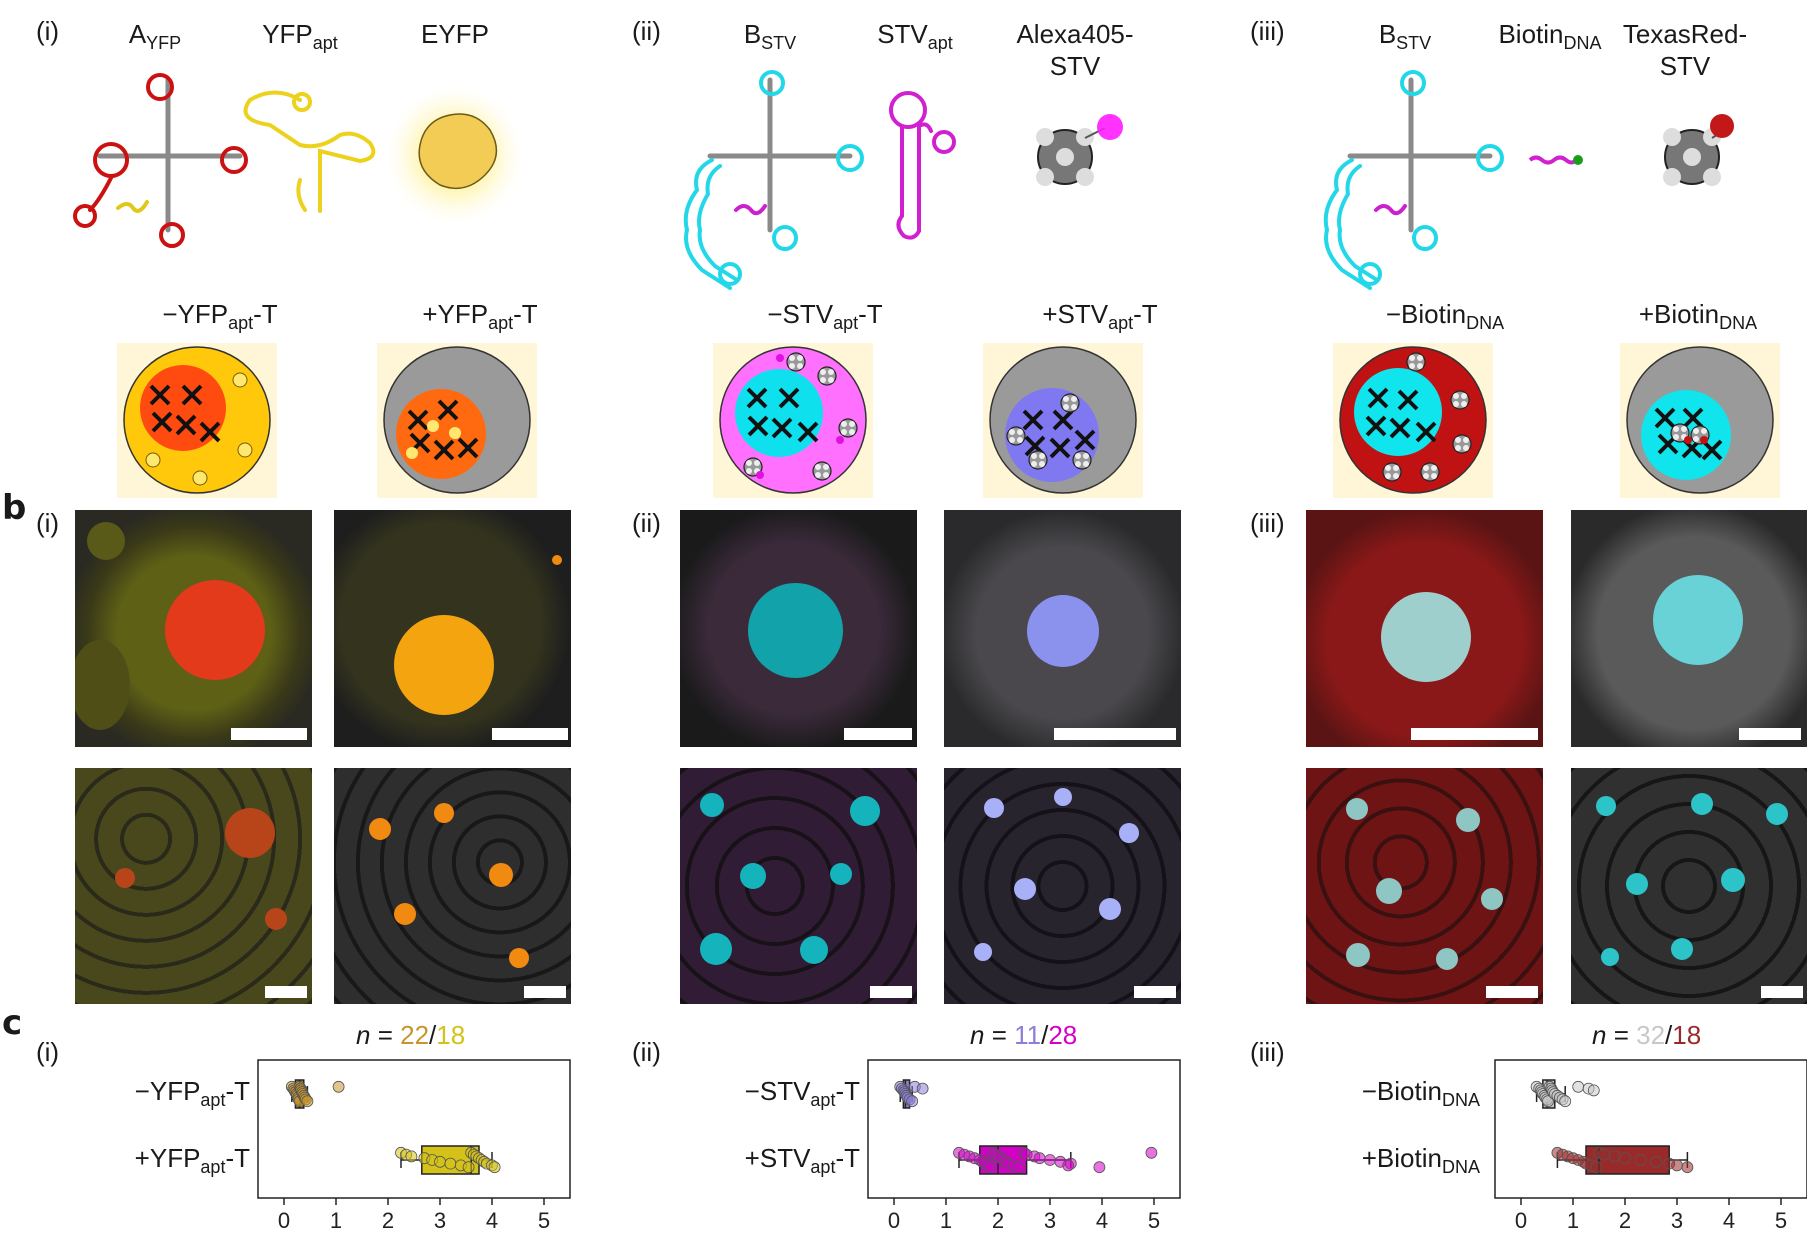 The width and height of the screenshot is (1807, 1253). Describe the element at coordinates (1424, 886) in the screenshot. I see `micrograph-minus-biotin-wide` at that location.